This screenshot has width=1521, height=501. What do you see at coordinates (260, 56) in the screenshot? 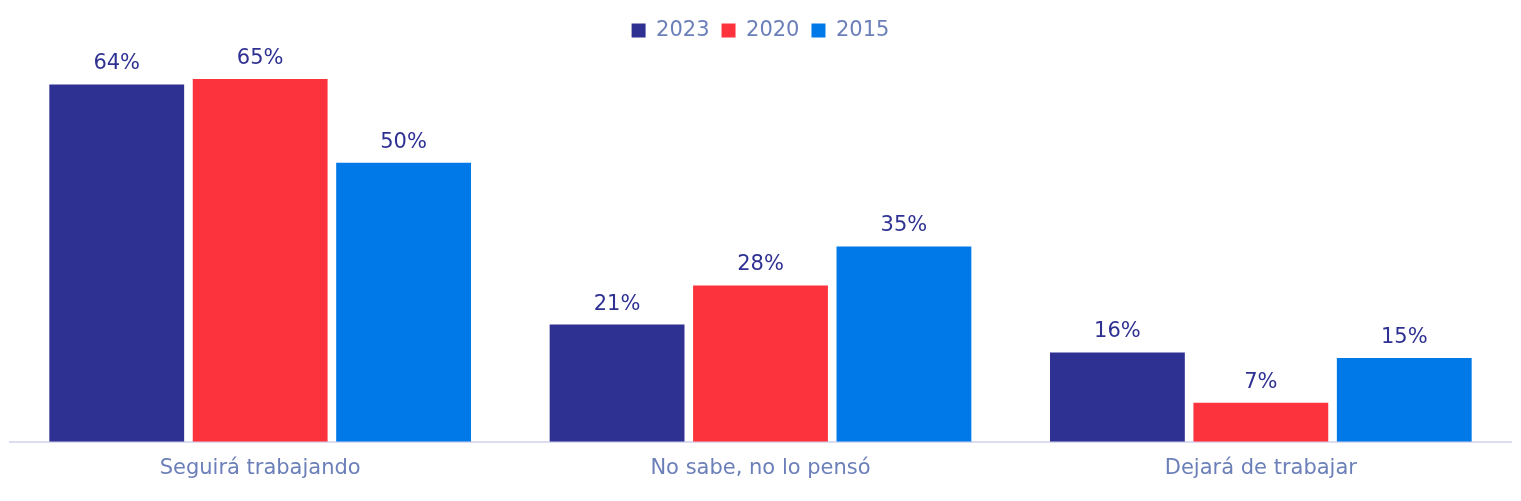
I see `data-label: 65%` at bounding box center [260, 56].